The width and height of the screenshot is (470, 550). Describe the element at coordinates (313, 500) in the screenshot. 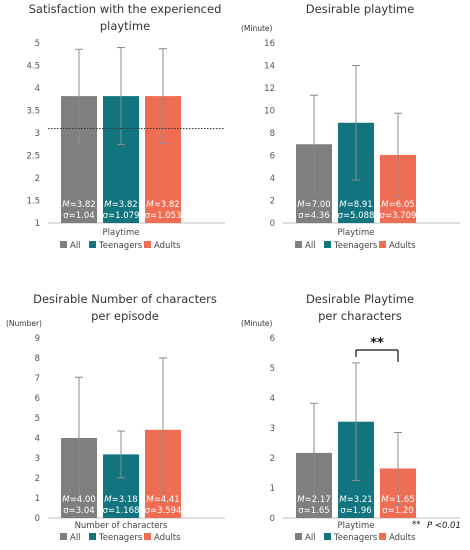

I see `data-label-mean: M=2.17` at that location.